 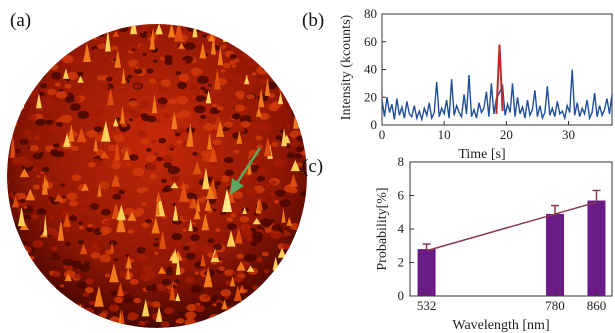 I want to click on trace-series-line, so click(x=497, y=96).